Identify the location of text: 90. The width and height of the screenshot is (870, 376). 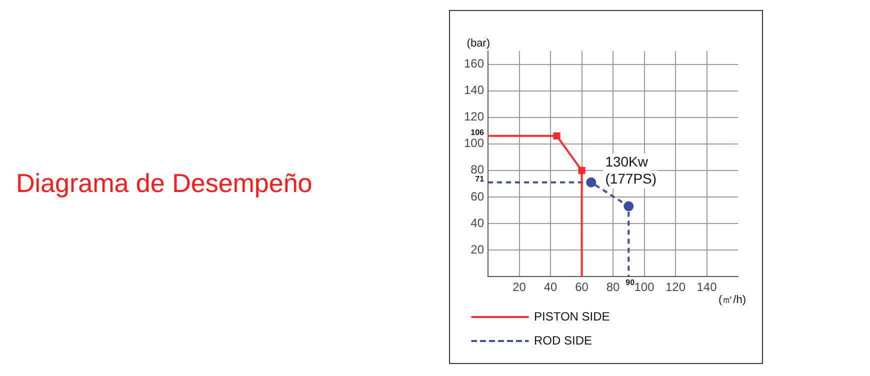
(631, 282).